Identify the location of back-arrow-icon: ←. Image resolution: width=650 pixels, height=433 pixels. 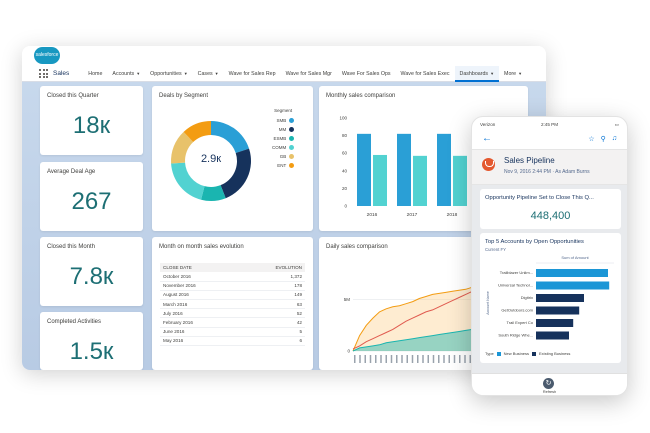
(487, 138).